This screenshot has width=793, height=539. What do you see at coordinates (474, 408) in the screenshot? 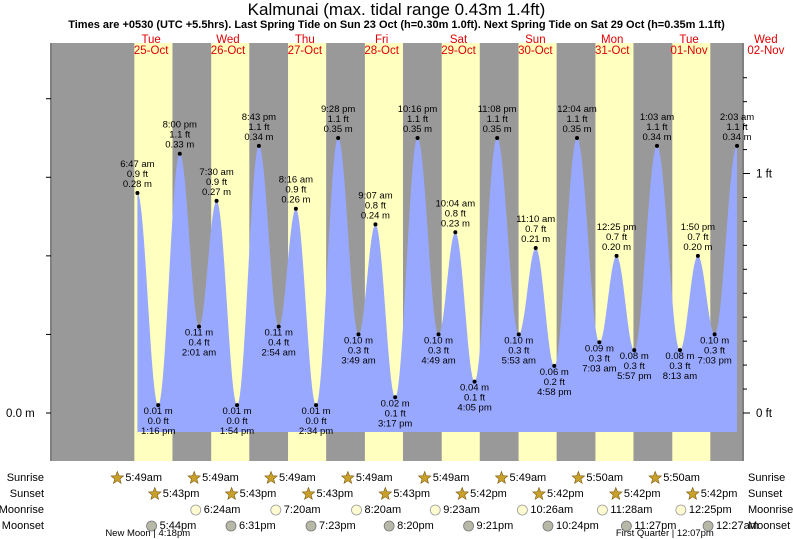
I see `tide-label: 4:05 pm` at bounding box center [474, 408].